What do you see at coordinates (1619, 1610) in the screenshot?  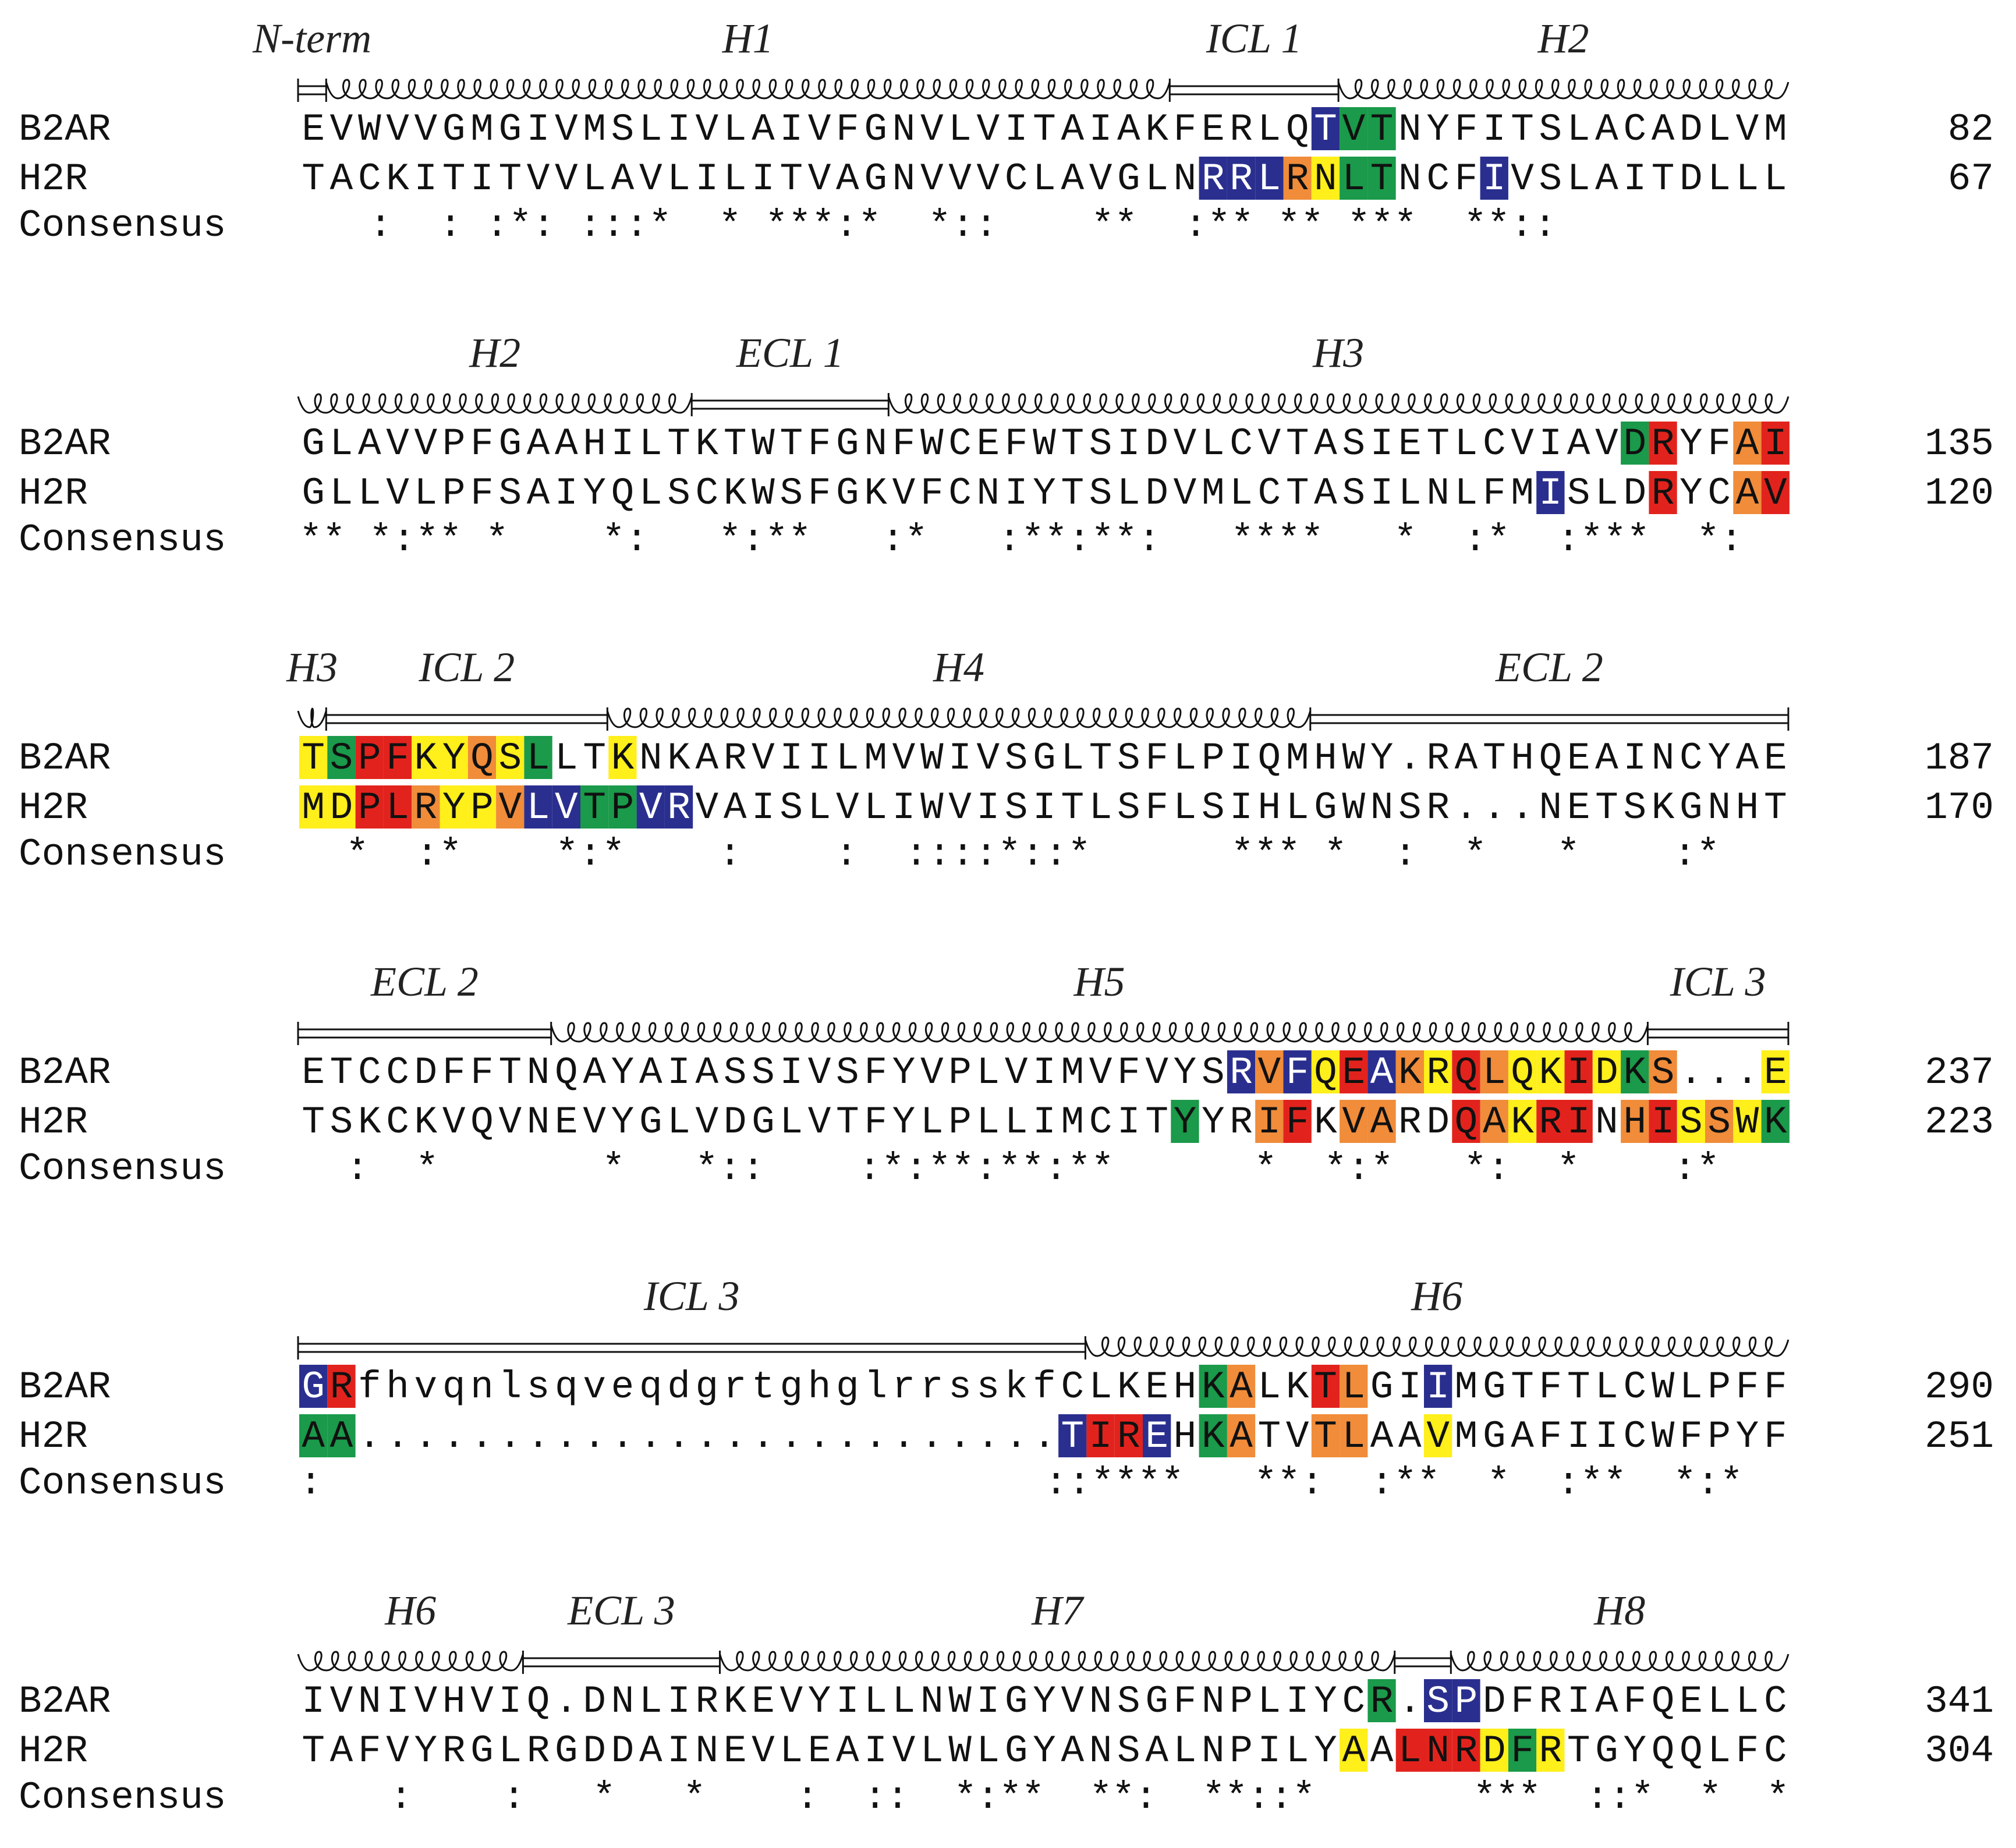 I see `region-label: H8` at bounding box center [1619, 1610].